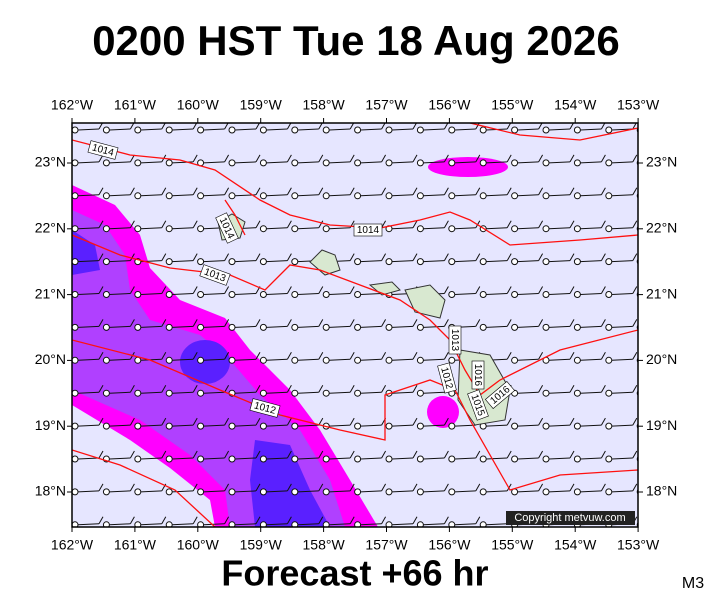  What do you see at coordinates (468, 167) in the screenshot?
I see `precip-light` at bounding box center [468, 167].